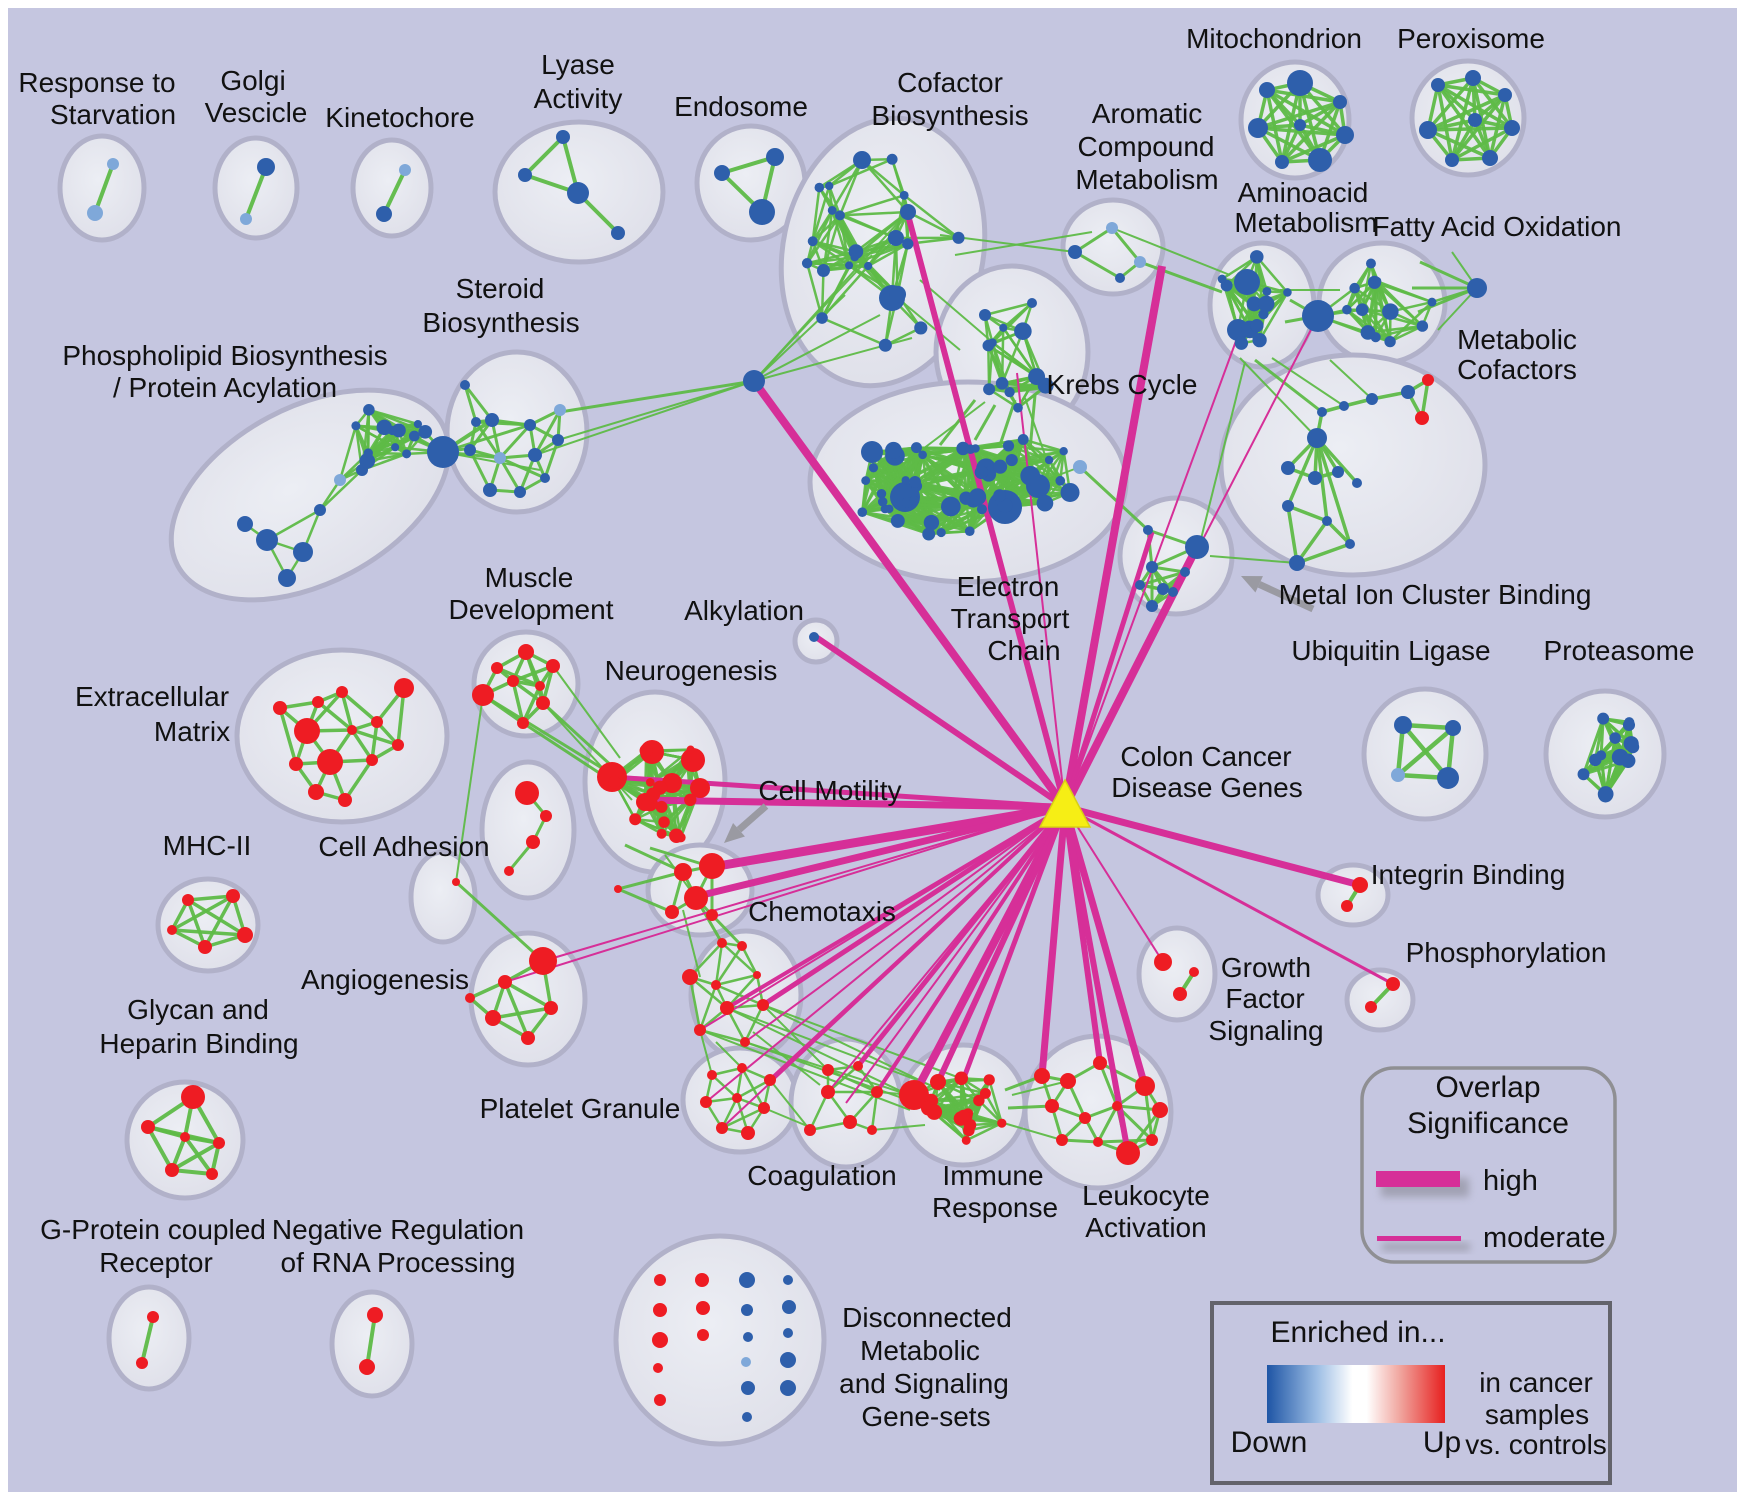 The image size is (1750, 1507). I want to click on label-chemotaxis: Chemotaxis, so click(822, 911).